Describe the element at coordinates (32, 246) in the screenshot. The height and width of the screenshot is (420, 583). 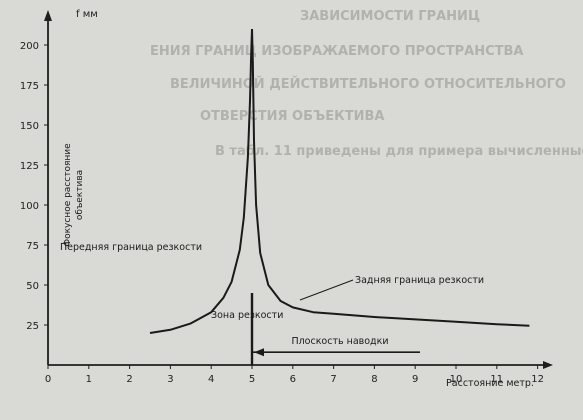
I see `y-tick-label: 75` at that location.